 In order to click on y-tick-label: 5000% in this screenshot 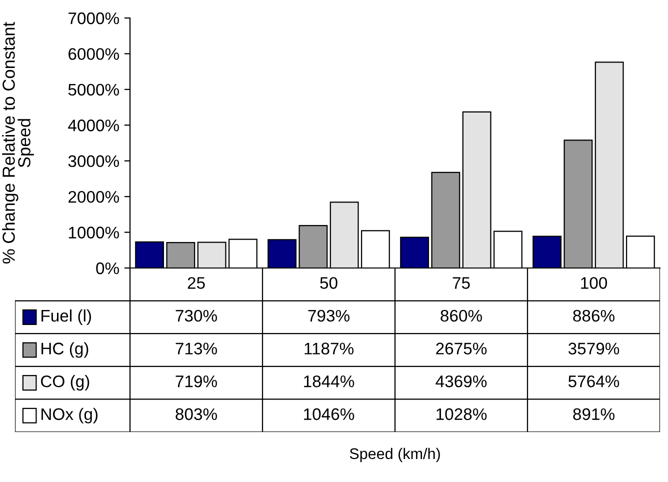, I will do `click(93, 90)`.